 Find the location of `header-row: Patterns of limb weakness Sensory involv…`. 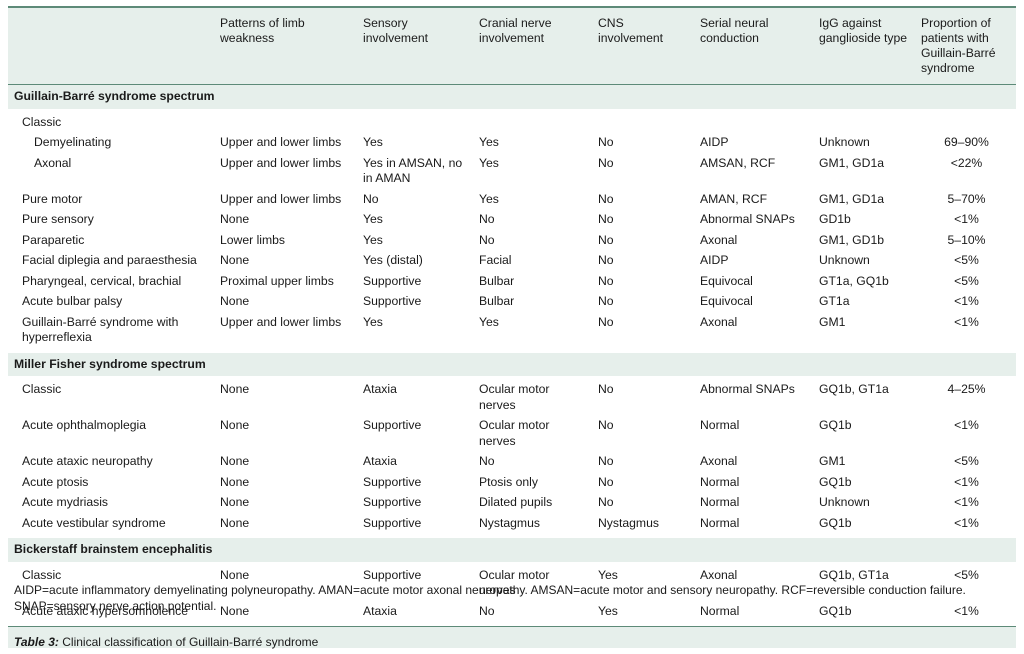

header-row: Patterns of limb weakness Sensory involv… is located at coordinates (512, 46).